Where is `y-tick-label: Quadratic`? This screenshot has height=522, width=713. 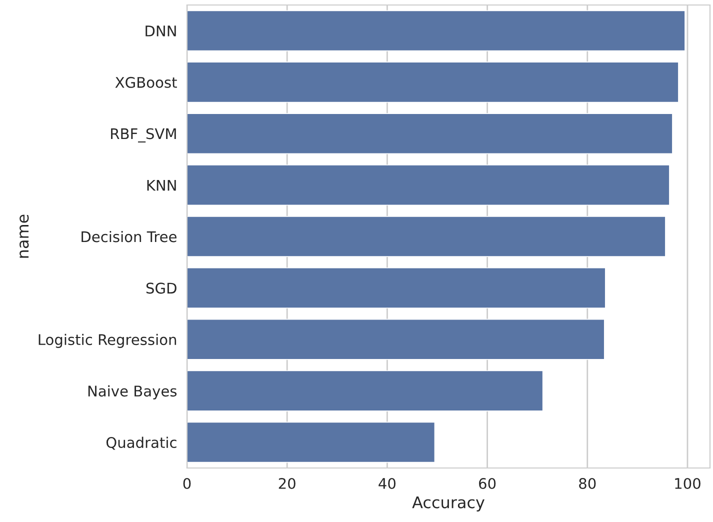 y-tick-label: Quadratic is located at coordinates (141, 443).